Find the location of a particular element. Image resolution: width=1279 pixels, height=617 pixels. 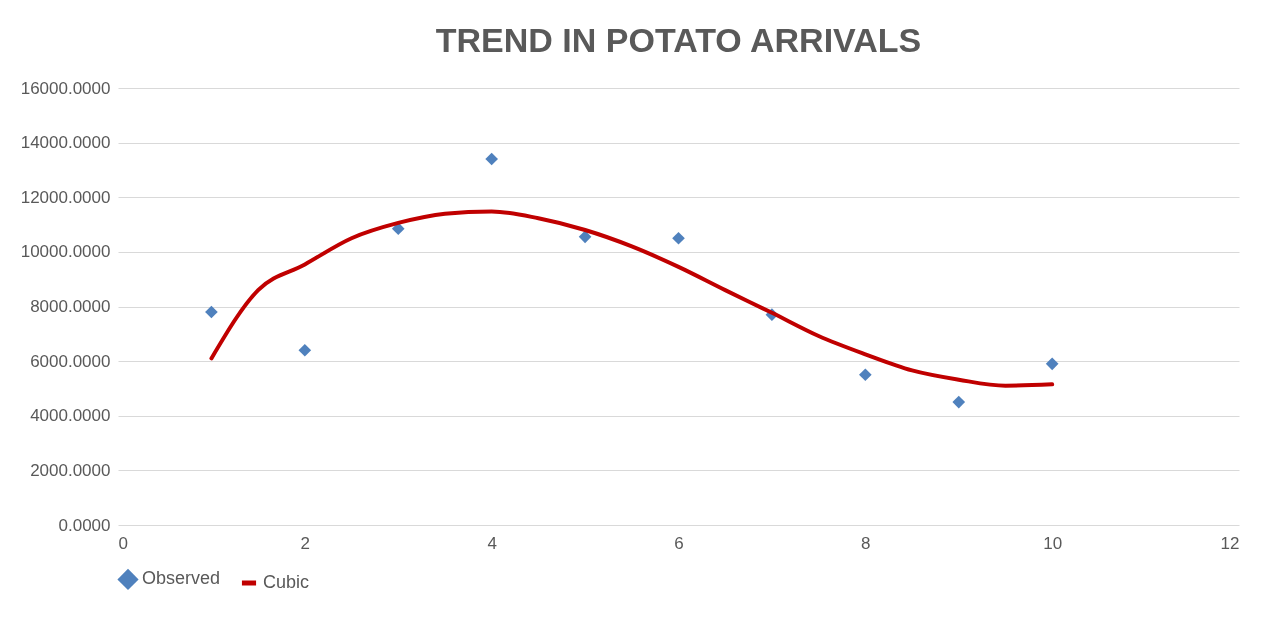

legend-label: Observed is located at coordinates (181, 578).